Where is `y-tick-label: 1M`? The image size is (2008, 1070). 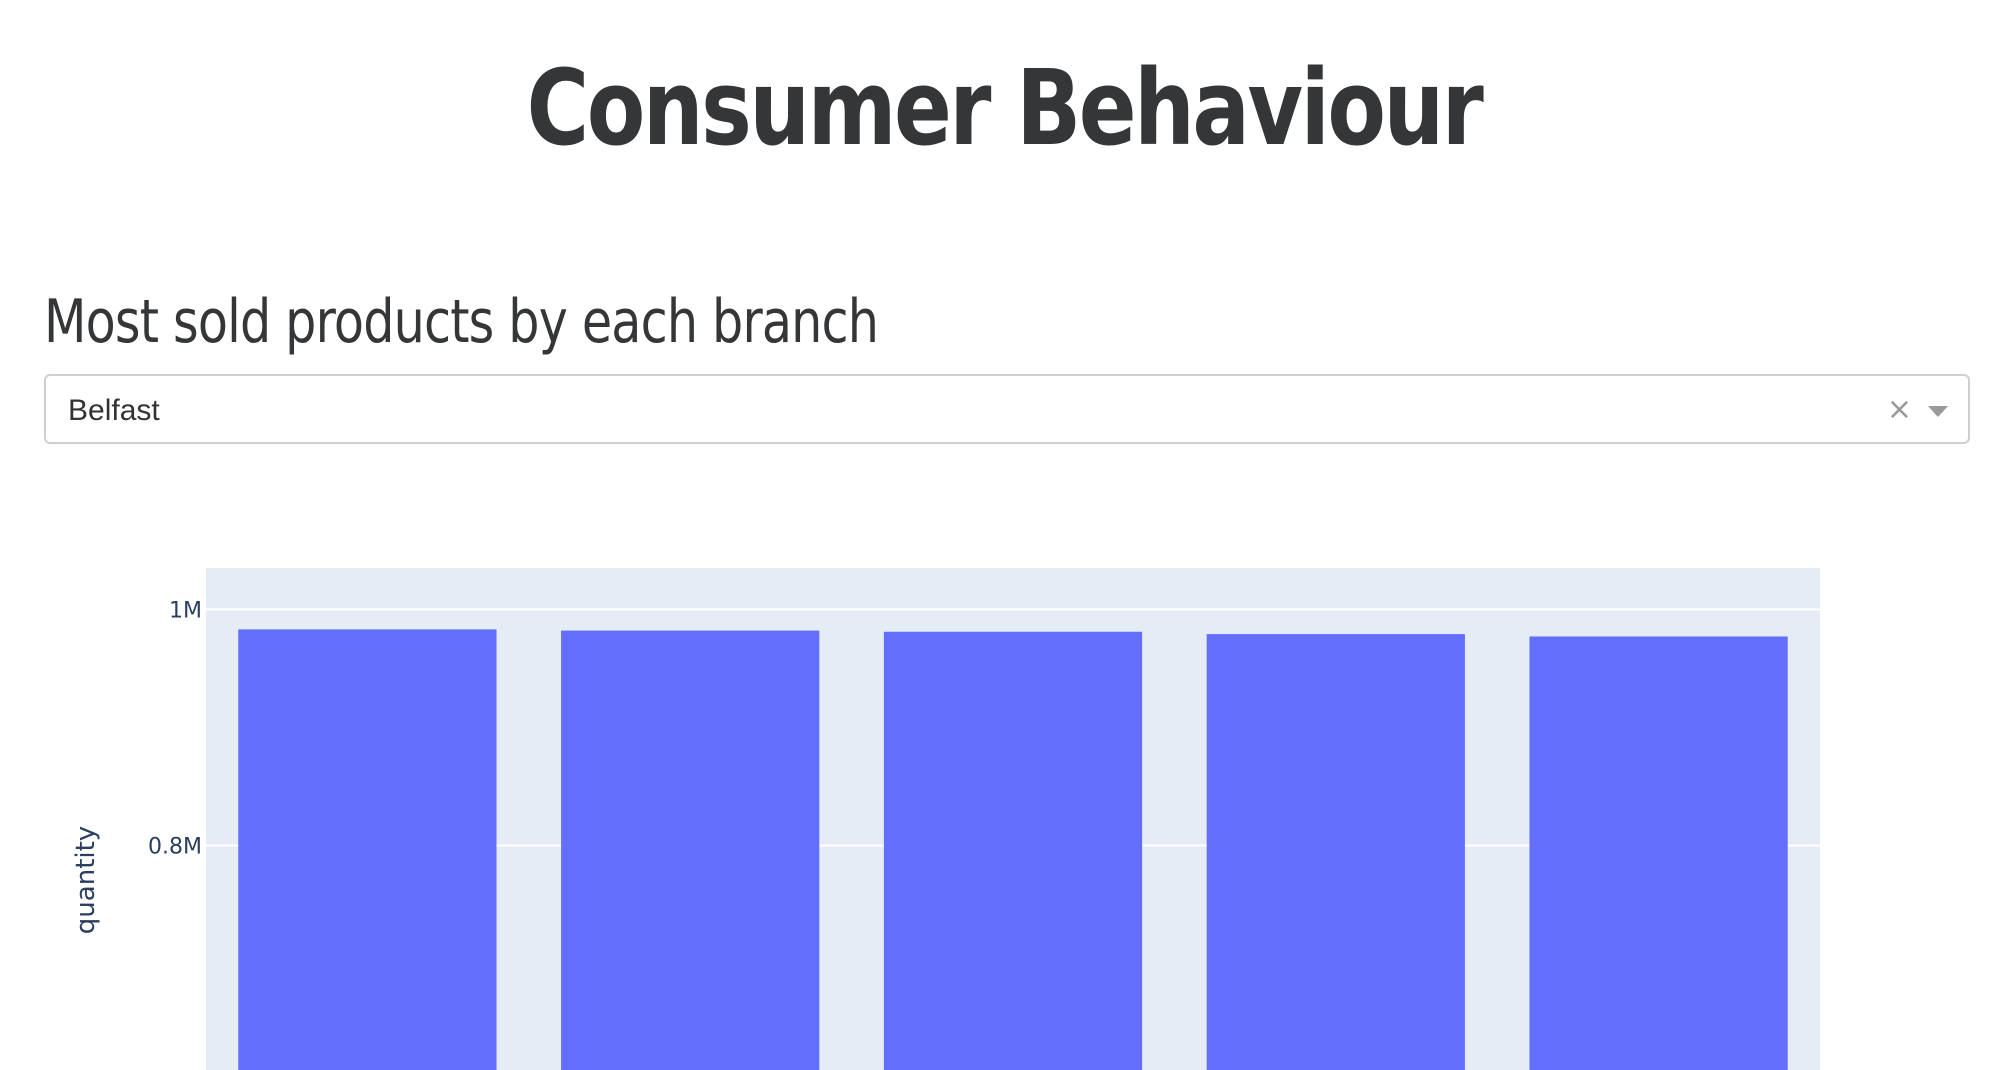 y-tick-label: 1M is located at coordinates (185, 610).